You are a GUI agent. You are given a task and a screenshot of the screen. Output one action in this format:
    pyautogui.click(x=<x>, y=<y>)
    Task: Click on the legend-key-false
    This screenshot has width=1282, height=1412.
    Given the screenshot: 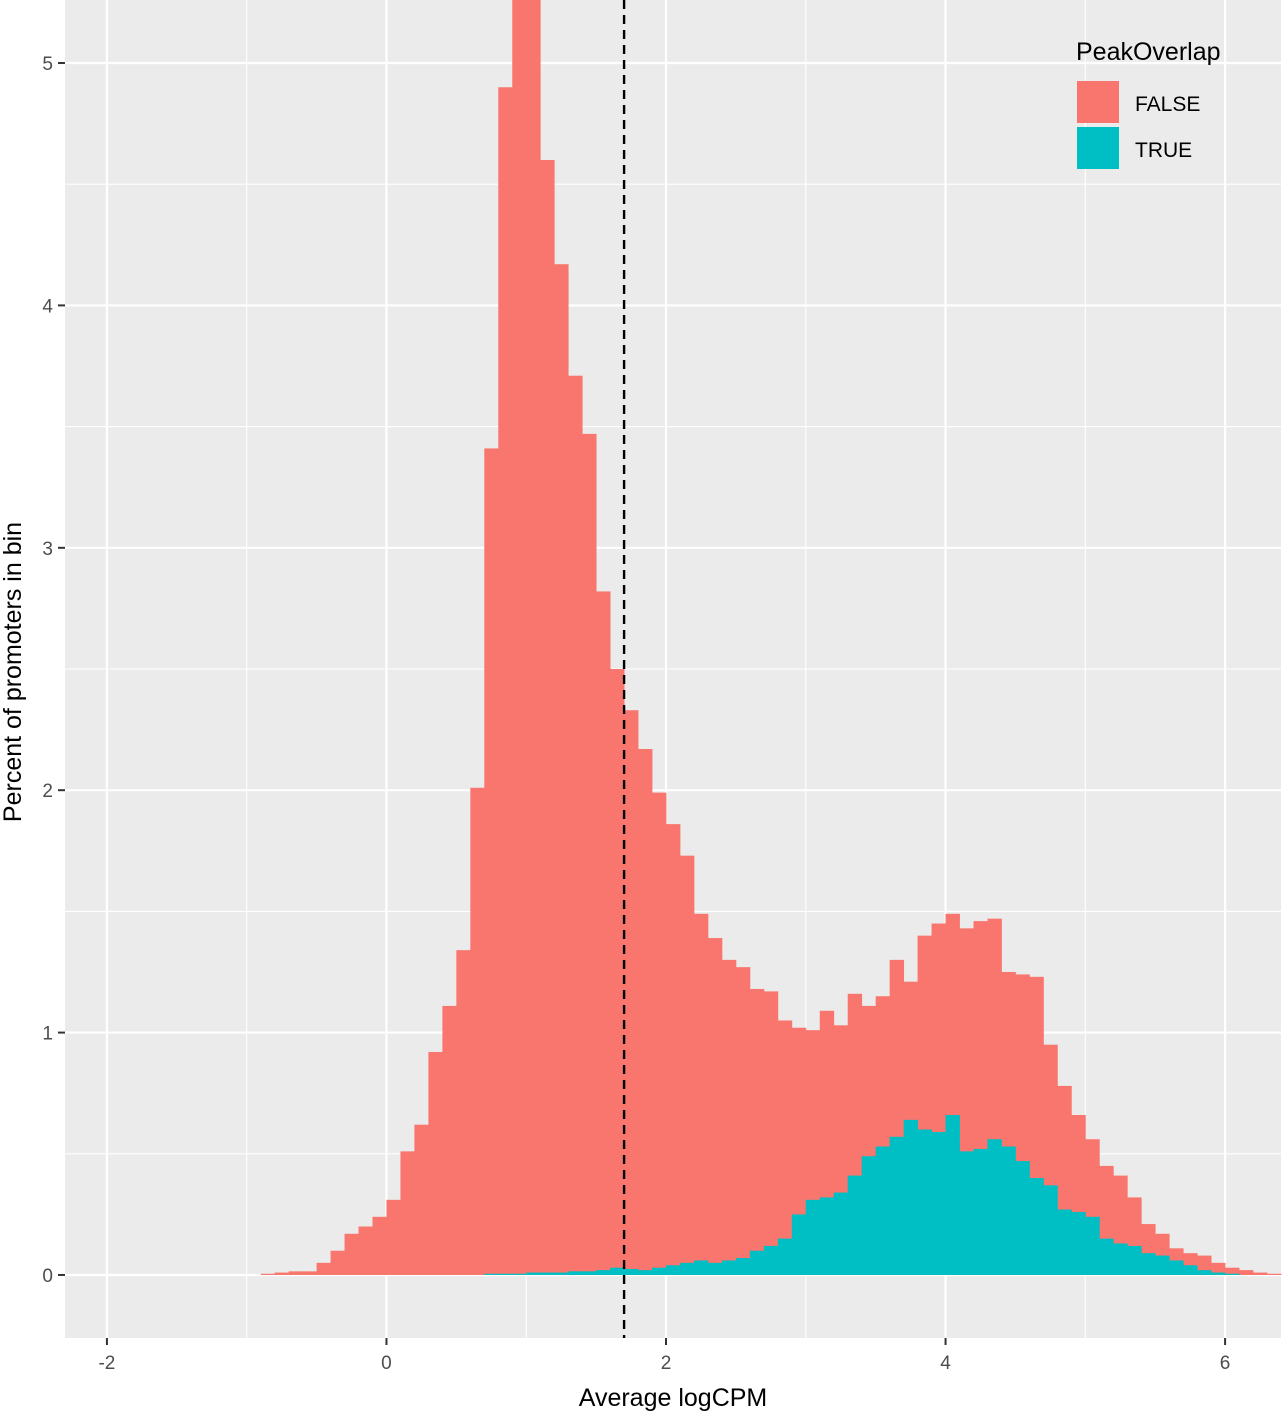 What is the action you would take?
    pyautogui.click(x=1098, y=102)
    